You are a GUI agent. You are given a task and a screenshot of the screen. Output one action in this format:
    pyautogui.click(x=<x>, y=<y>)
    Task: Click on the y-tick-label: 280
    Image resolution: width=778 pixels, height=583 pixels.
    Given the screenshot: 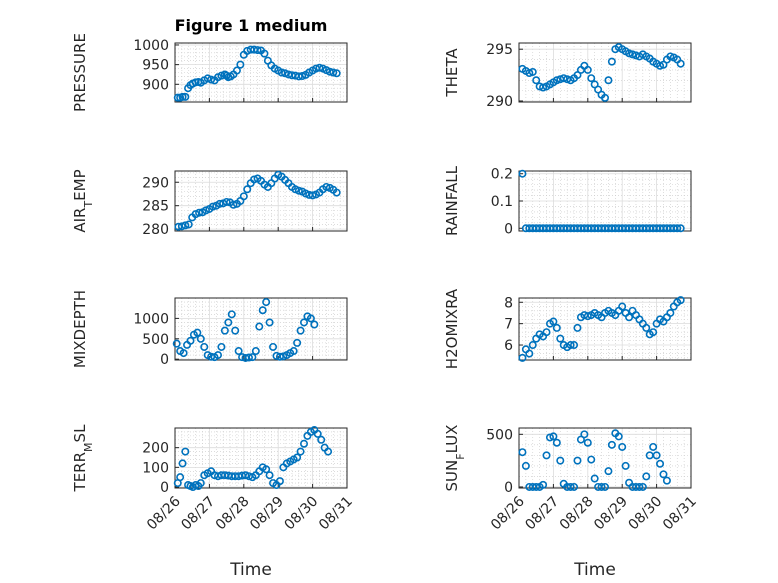 What is the action you would take?
    pyautogui.click(x=155, y=230)
    